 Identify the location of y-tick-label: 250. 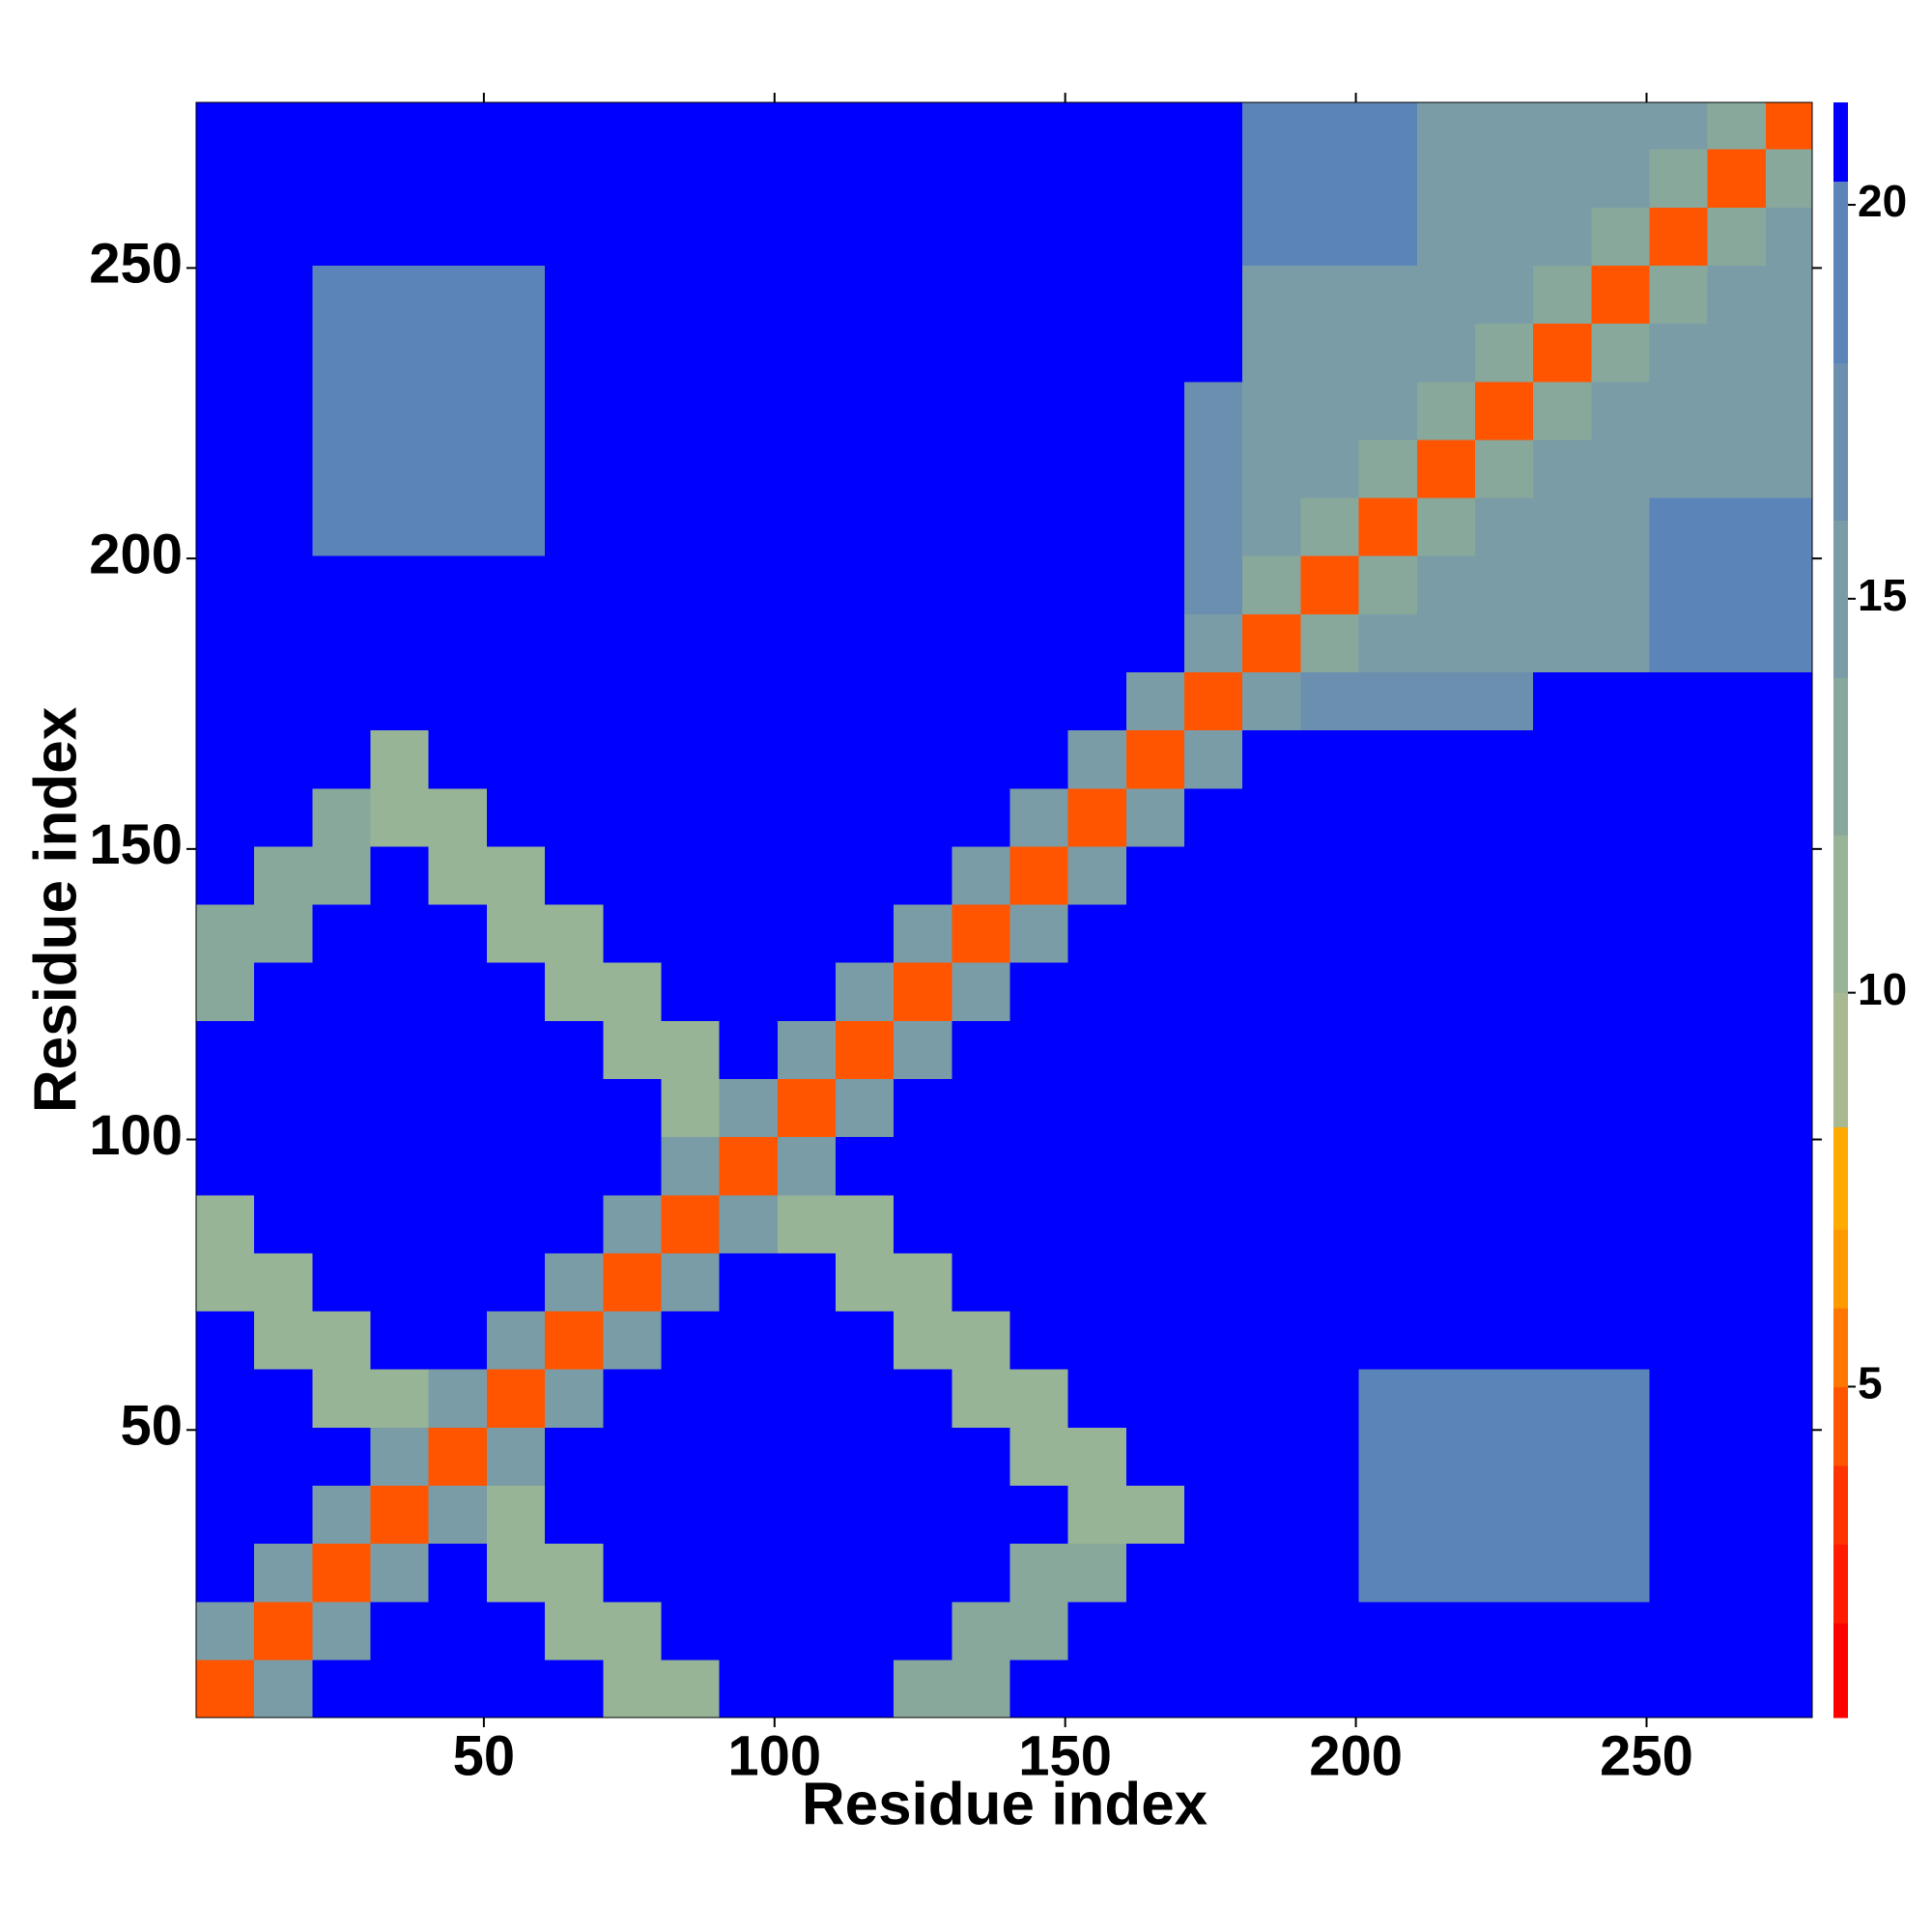
(136, 264).